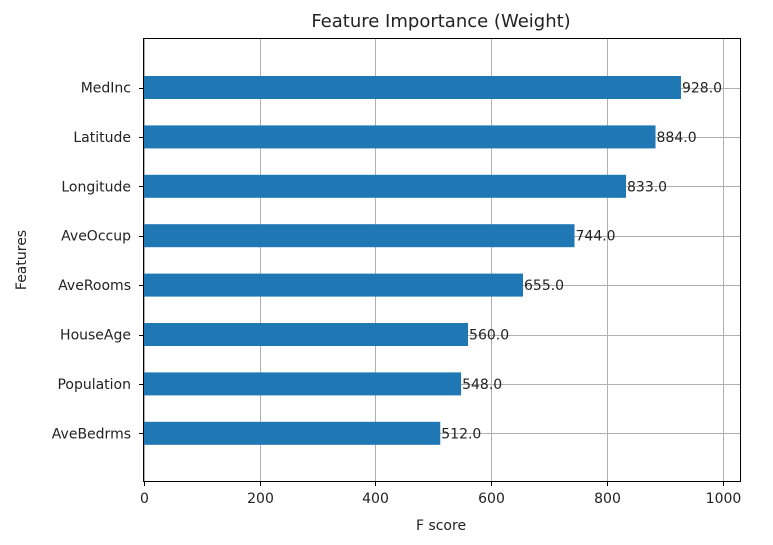 This screenshot has width=773, height=545. I want to click on bar-value-label: 548.0, so click(482, 385).